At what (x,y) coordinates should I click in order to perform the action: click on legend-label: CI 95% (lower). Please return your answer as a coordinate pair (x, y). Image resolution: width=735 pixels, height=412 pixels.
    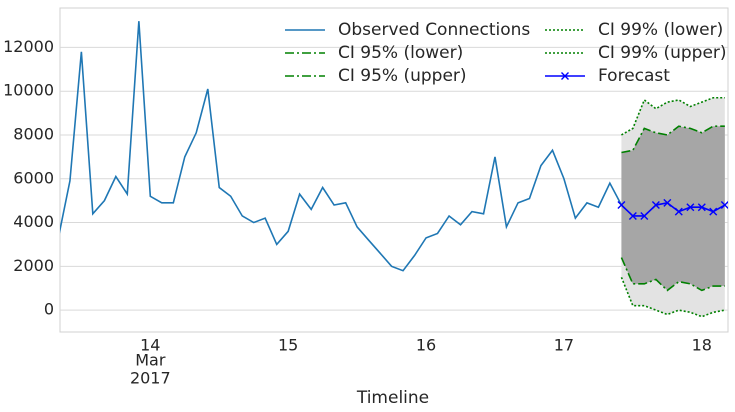
    Looking at the image, I should click on (400, 53).